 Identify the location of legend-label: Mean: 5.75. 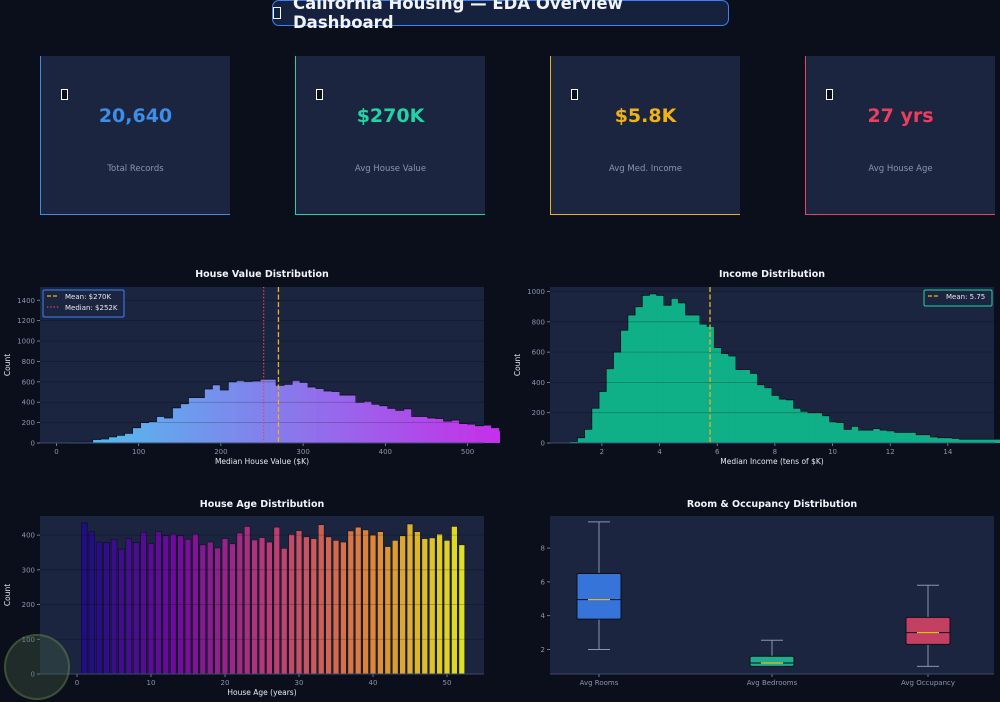
(965, 297).